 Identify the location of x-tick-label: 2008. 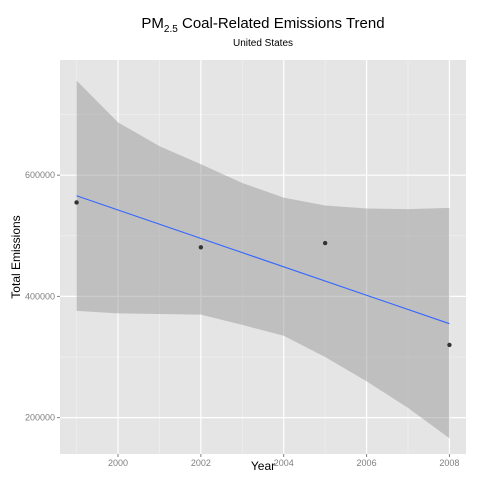
(449, 463).